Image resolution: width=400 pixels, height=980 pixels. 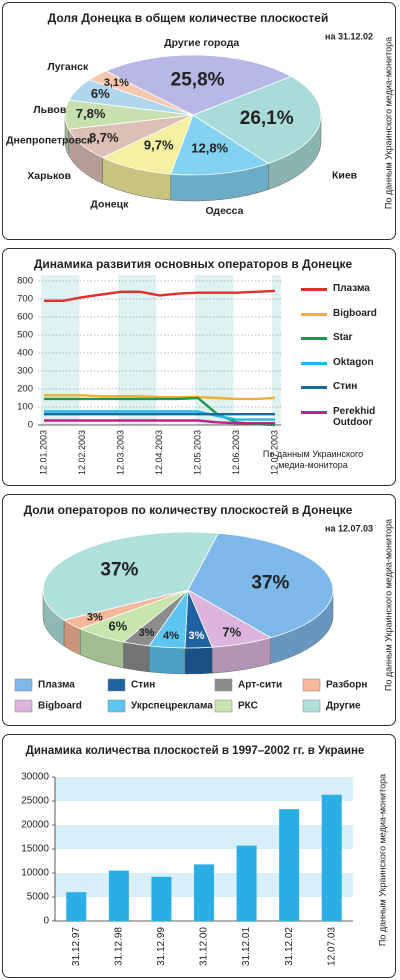 I want to click on y-tick-label: 20000, so click(x=35, y=825).